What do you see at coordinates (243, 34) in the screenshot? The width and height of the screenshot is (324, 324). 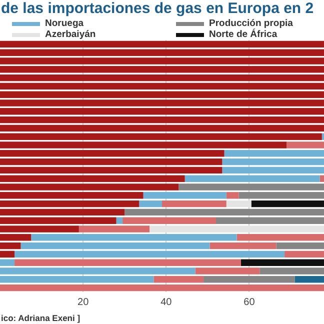 I see `legend-label: Norte de África` at bounding box center [243, 34].